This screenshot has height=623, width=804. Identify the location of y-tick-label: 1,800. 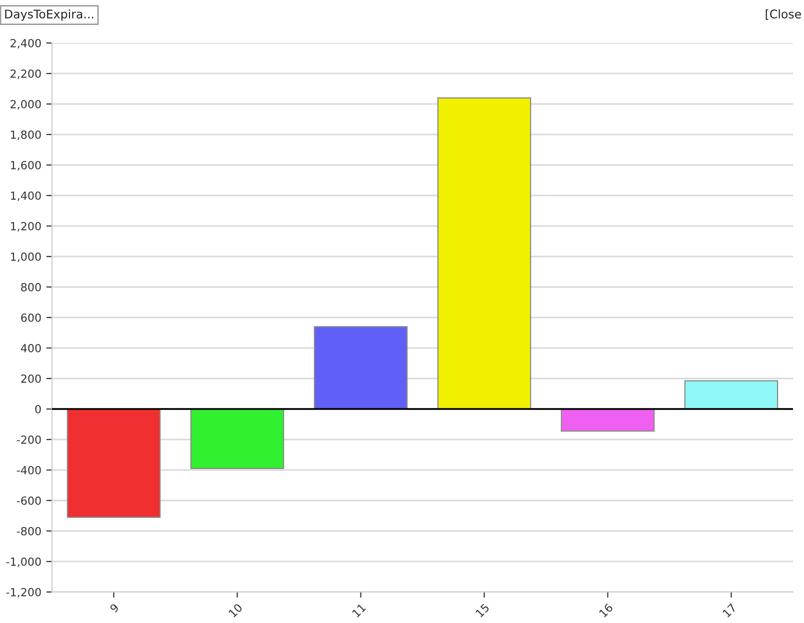
(25, 135).